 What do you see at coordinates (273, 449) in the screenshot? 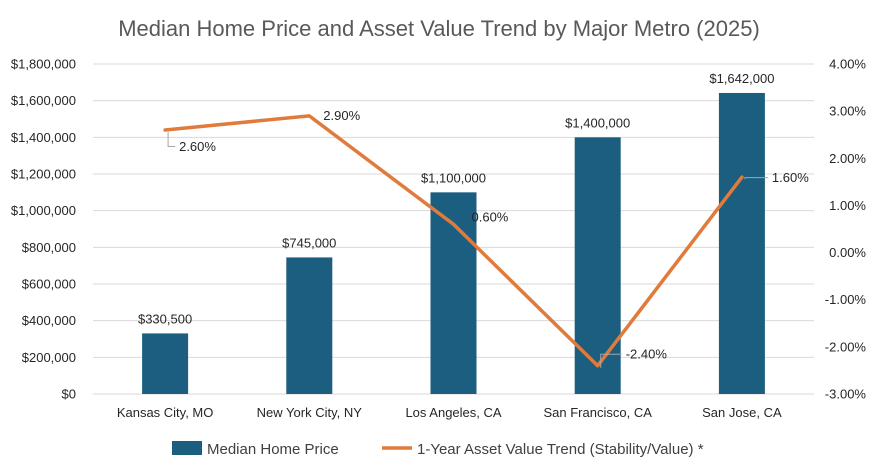
I see `legend-bar-label: Median Home Price` at bounding box center [273, 449].